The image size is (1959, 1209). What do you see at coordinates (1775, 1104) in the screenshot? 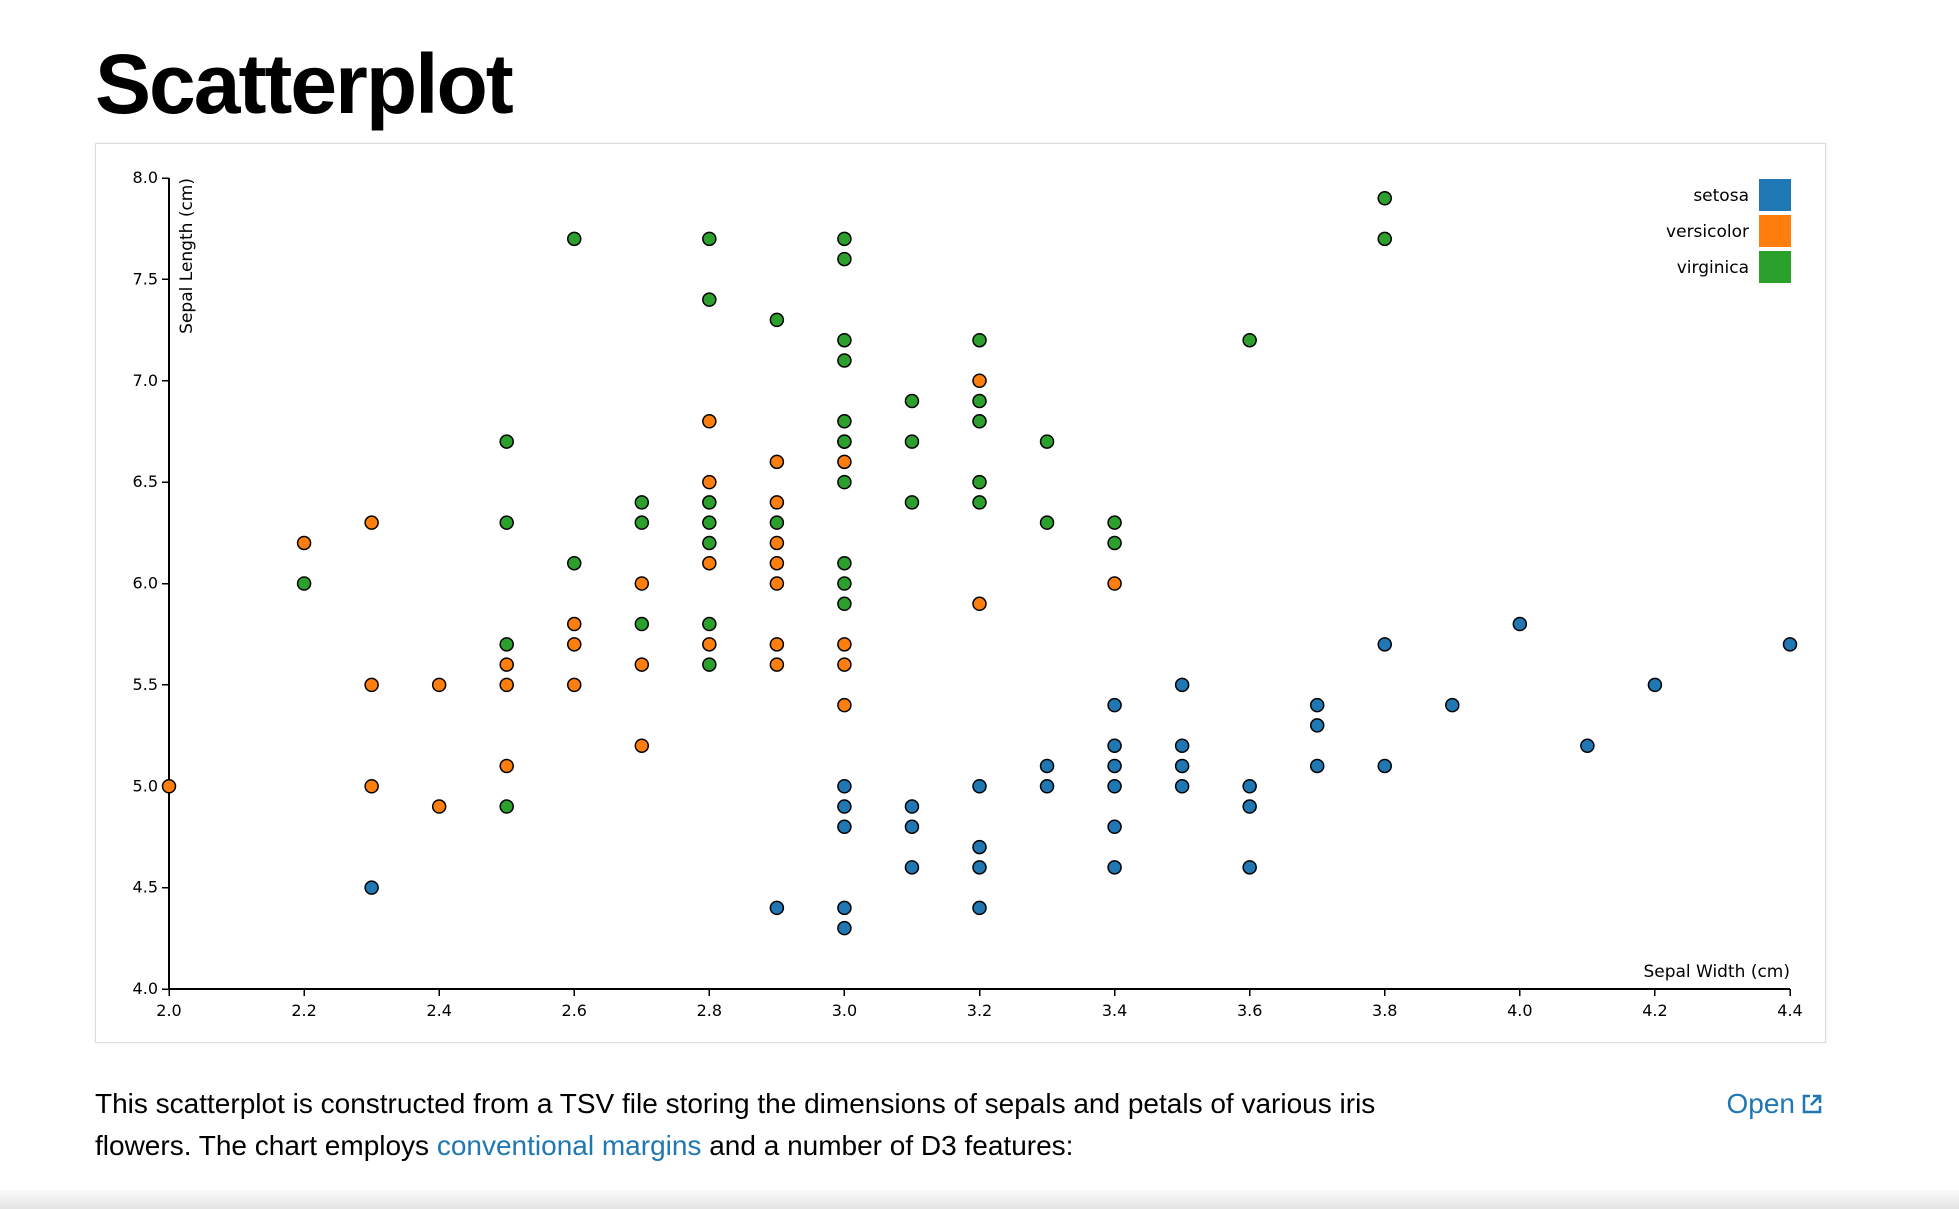
I see `open-link: Open` at bounding box center [1775, 1104].